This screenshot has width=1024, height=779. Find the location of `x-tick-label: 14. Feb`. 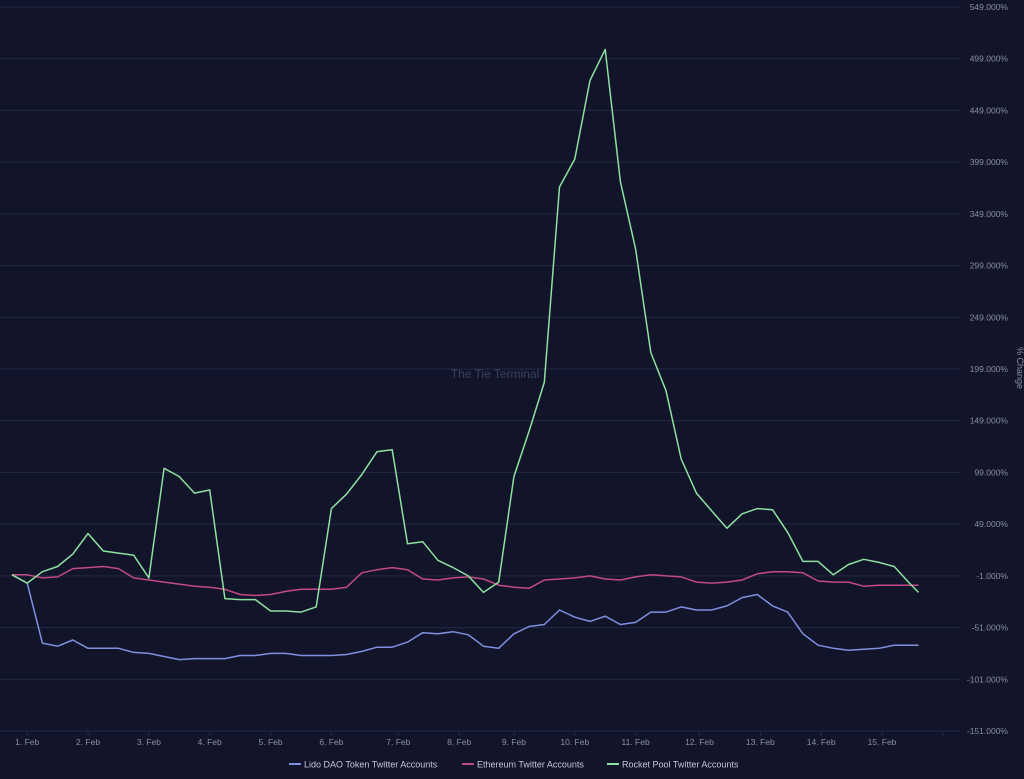

x-tick-label: 14. Feb is located at coordinates (821, 742).